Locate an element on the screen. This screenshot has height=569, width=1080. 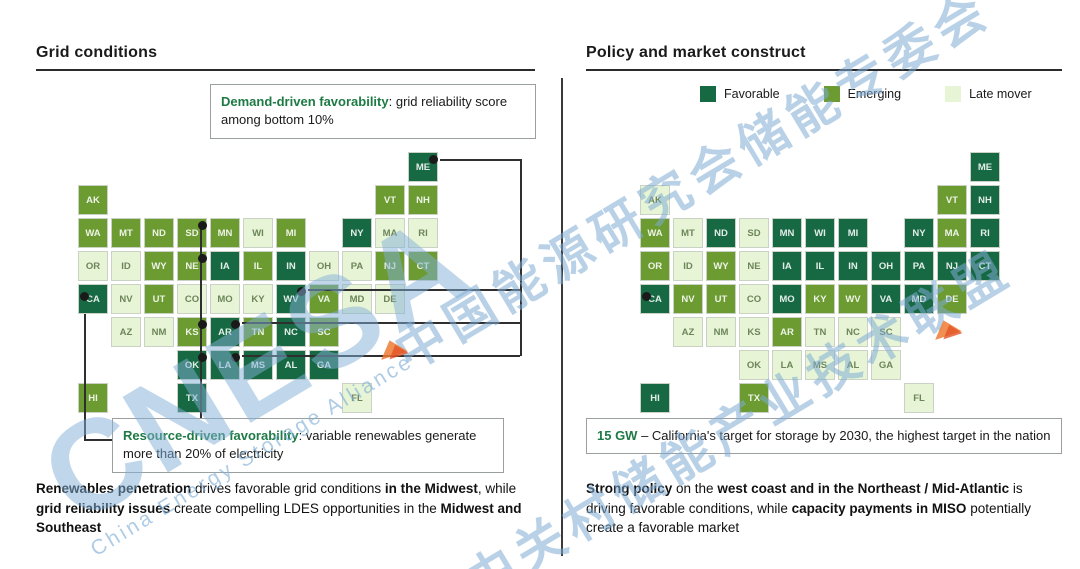
summary-segment: capacity payments in MISO is located at coordinates (879, 508).